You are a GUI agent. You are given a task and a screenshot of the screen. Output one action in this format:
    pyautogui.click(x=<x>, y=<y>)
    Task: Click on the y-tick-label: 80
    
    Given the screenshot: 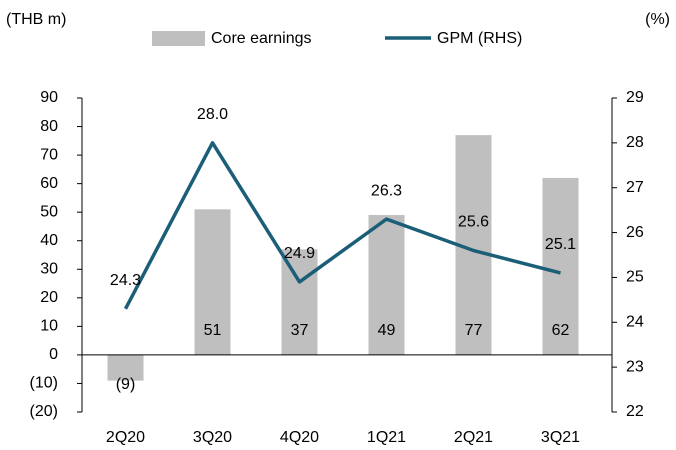 What is the action you would take?
    pyautogui.click(x=49, y=126)
    